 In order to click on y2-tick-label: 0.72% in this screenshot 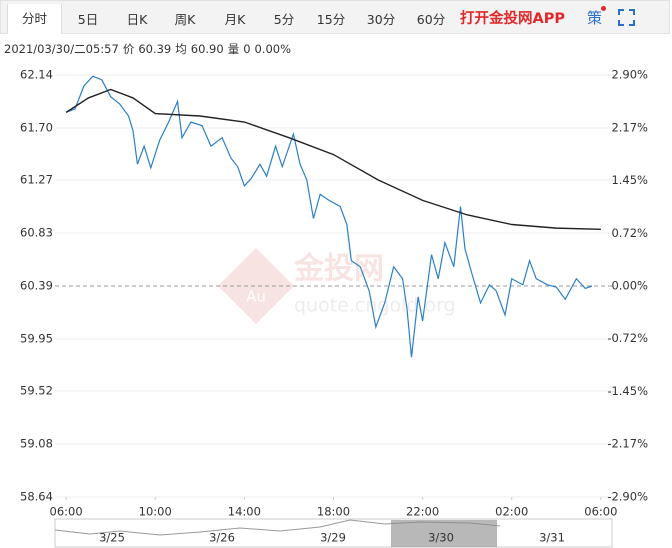, I will do `click(629, 233)`.